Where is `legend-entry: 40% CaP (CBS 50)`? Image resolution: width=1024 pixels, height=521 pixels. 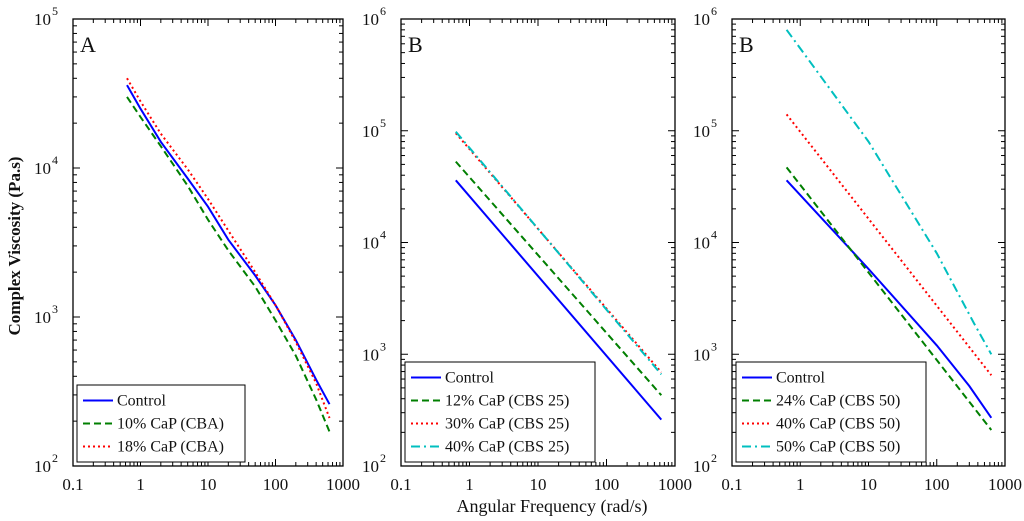
legend-entry: 40% CaP (CBS 50) is located at coordinates (838, 424).